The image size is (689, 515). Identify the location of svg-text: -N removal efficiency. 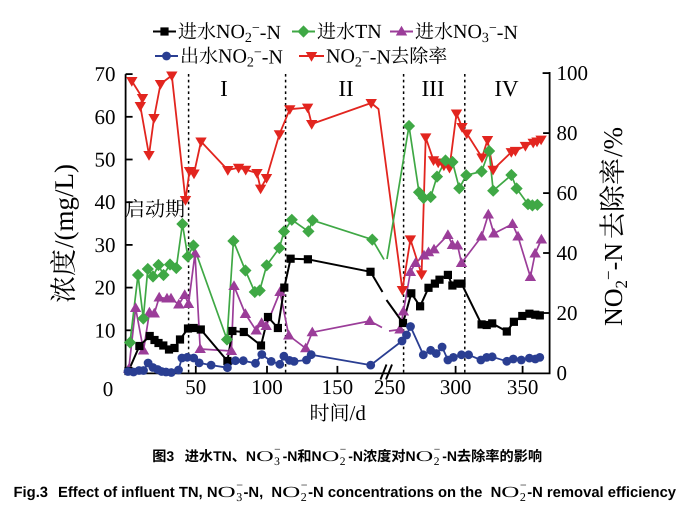
(602, 493).